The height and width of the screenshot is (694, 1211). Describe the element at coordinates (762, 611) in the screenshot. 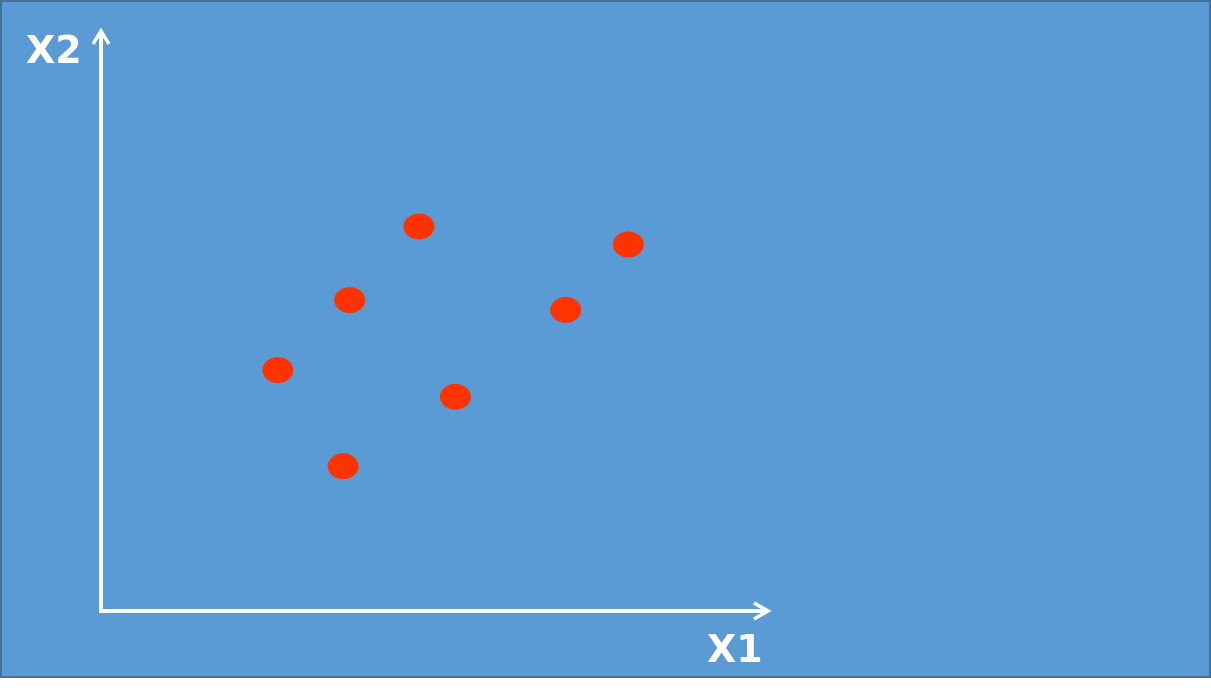

I see `x-axis-arrowhead` at that location.